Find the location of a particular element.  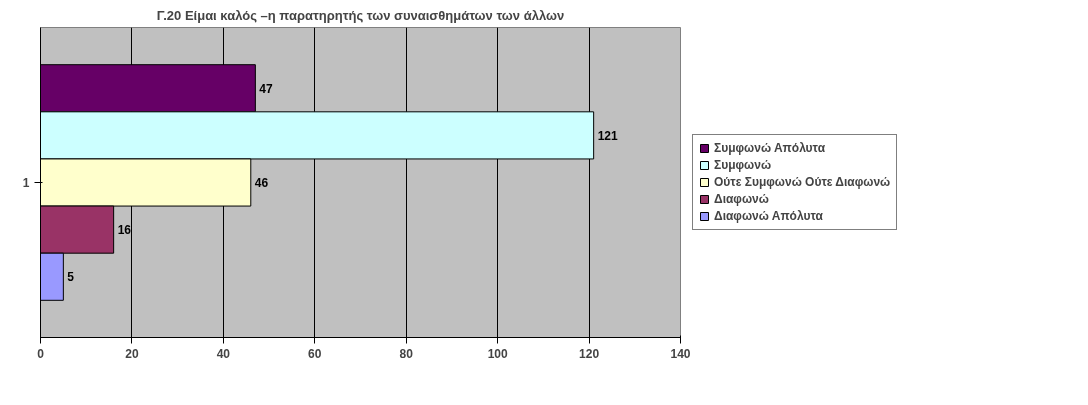

data-label: 47 is located at coordinates (266, 88).